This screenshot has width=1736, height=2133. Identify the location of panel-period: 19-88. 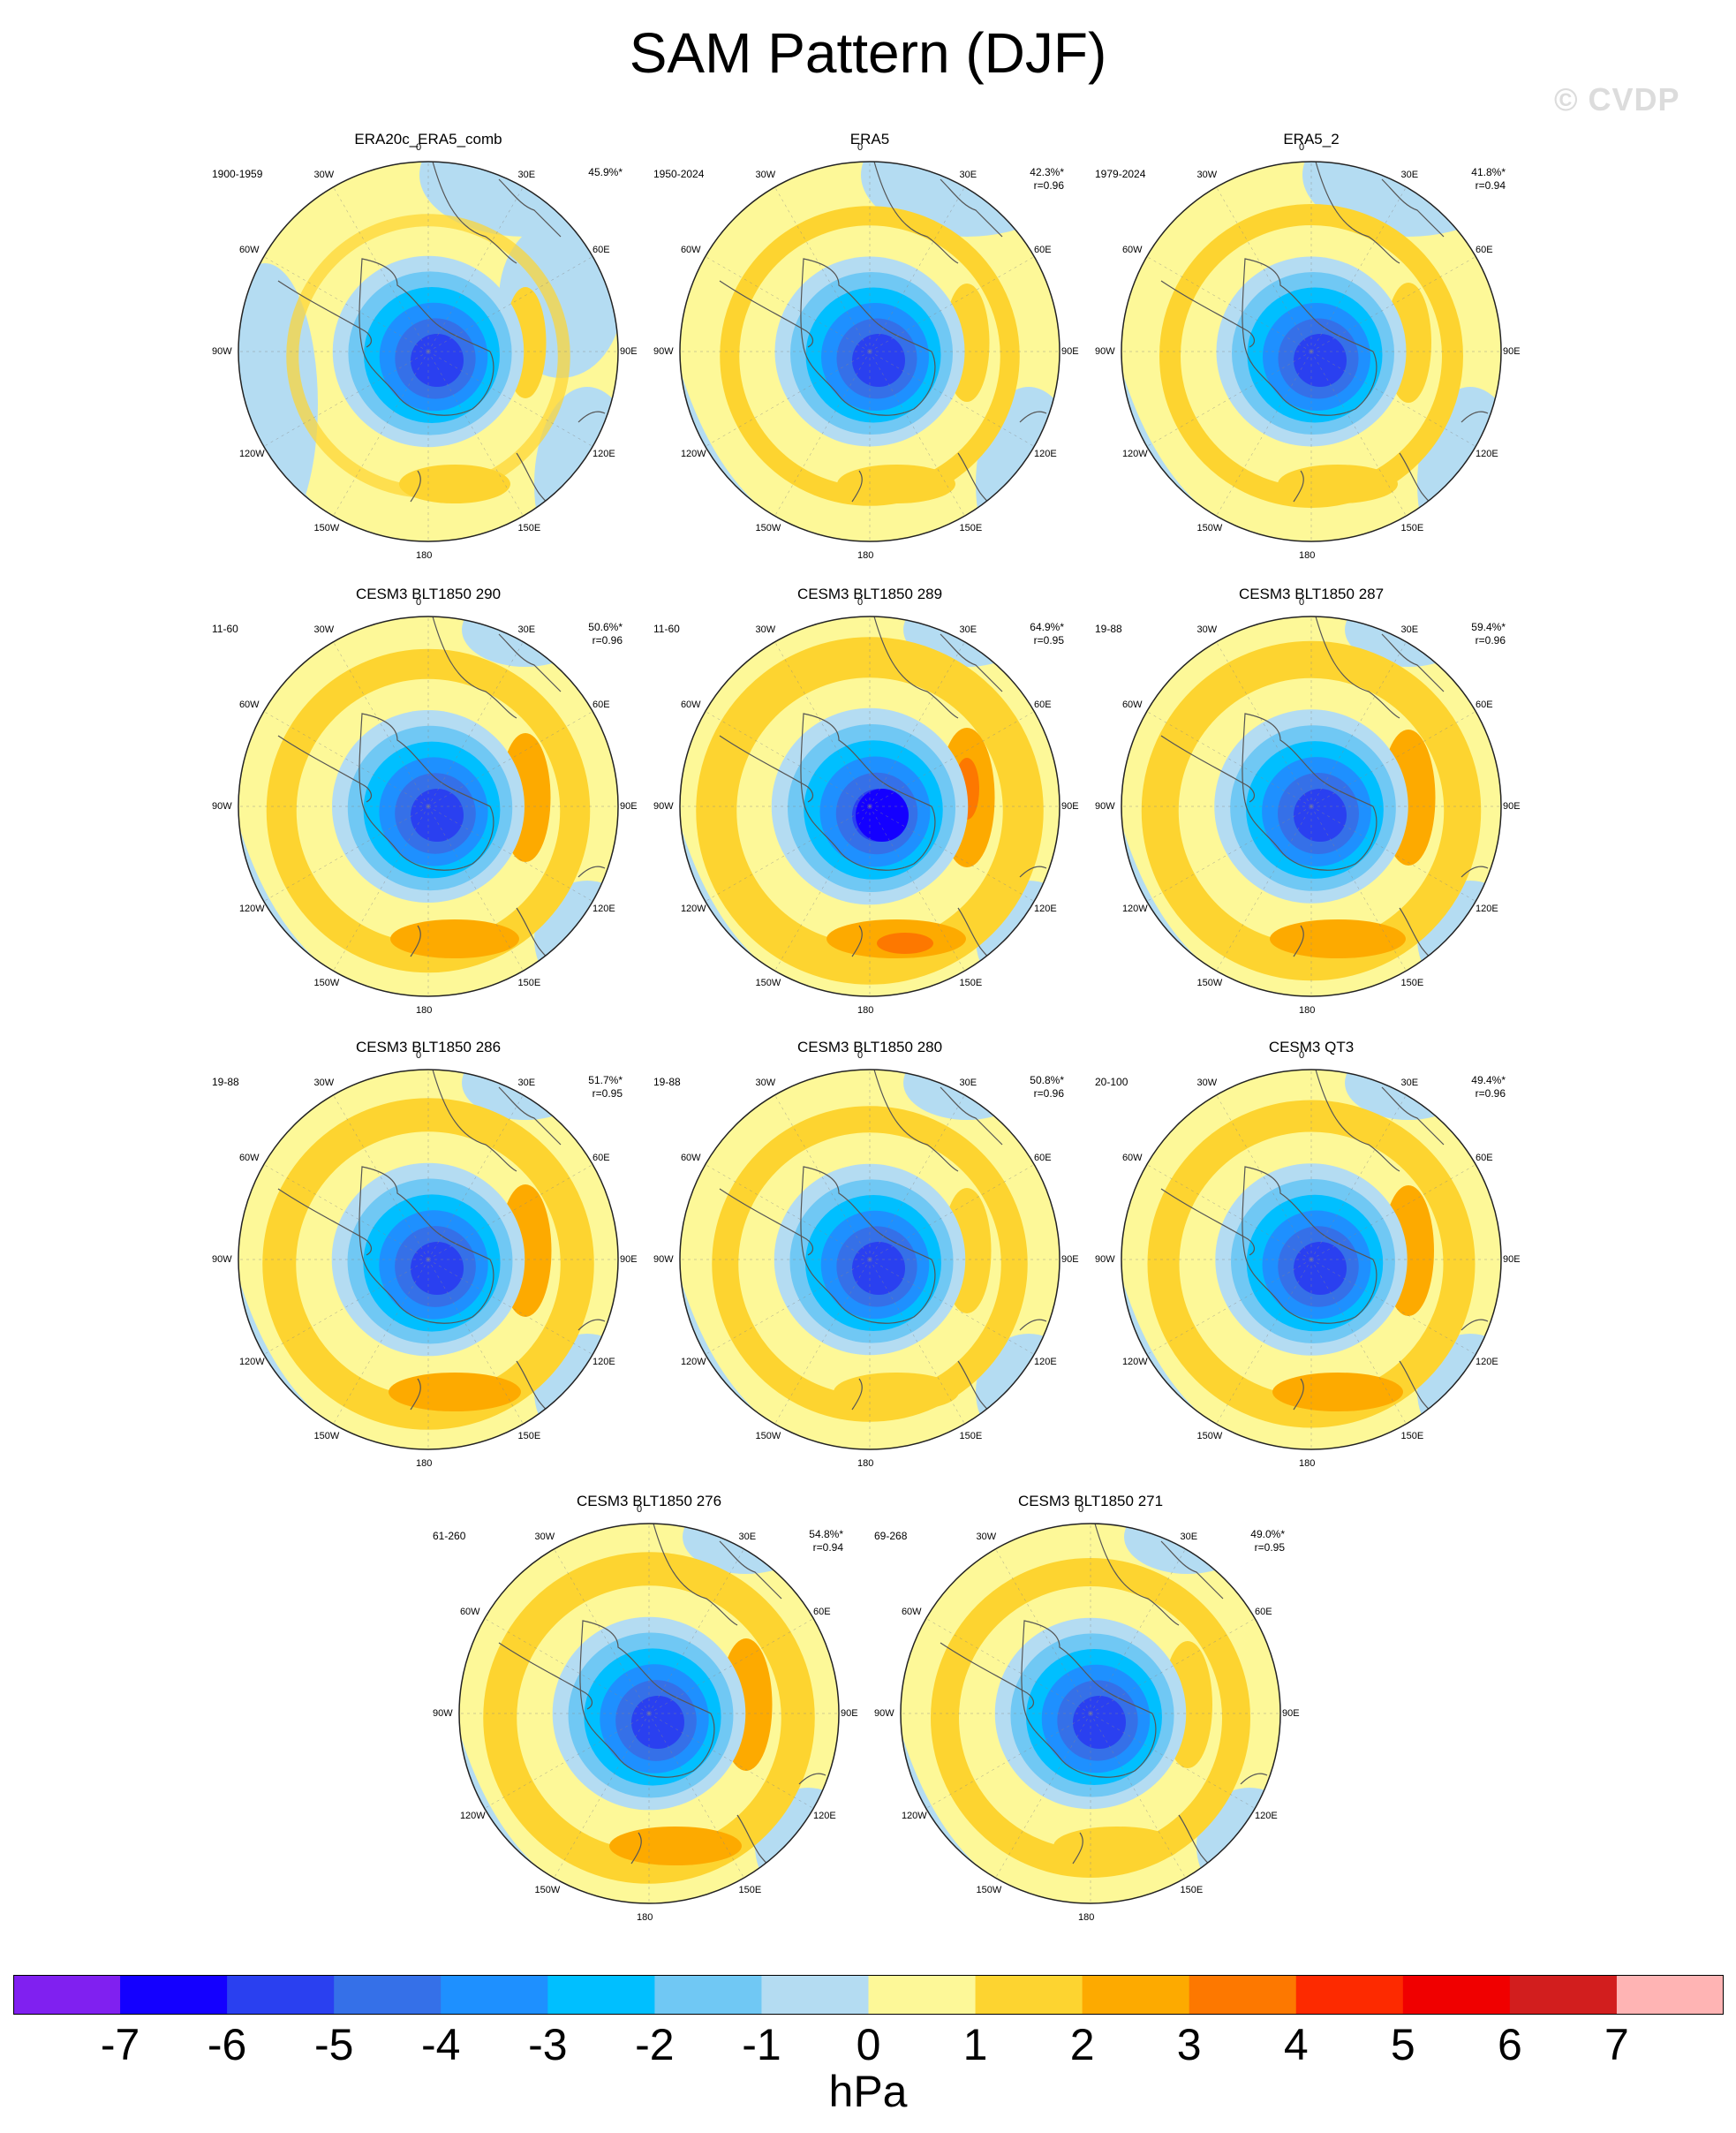
(1108, 629).